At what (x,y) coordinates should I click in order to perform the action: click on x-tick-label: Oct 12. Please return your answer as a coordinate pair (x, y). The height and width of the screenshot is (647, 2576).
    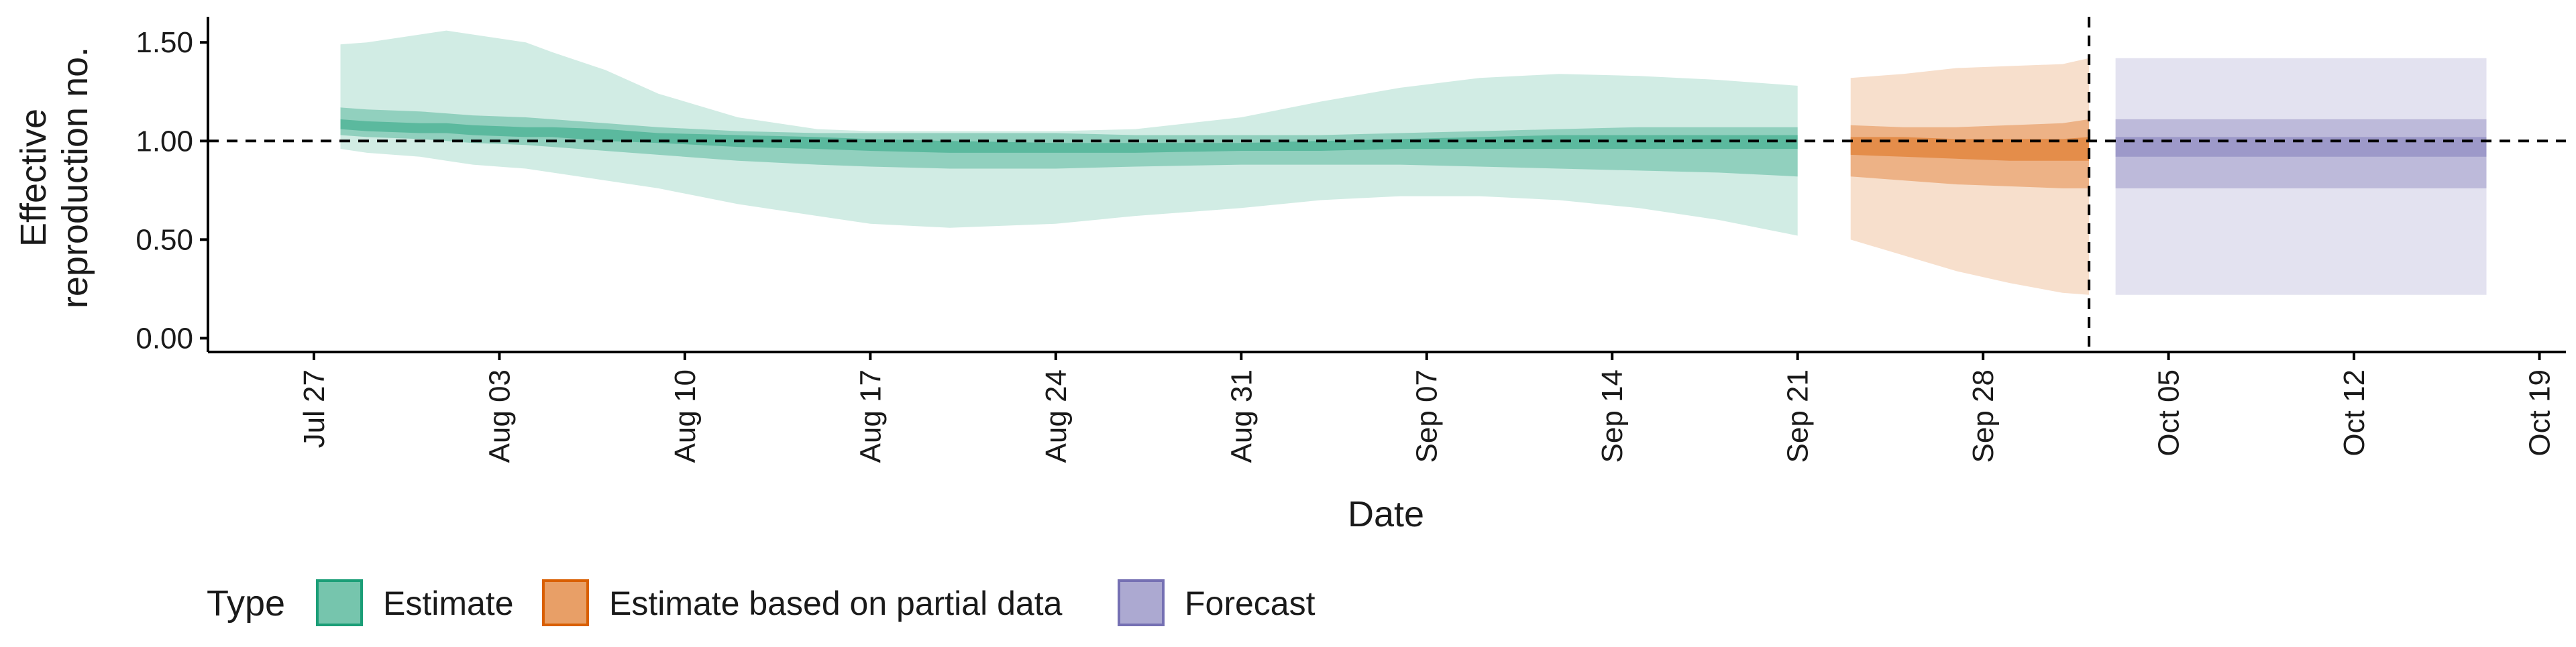
    Looking at the image, I should click on (2354, 413).